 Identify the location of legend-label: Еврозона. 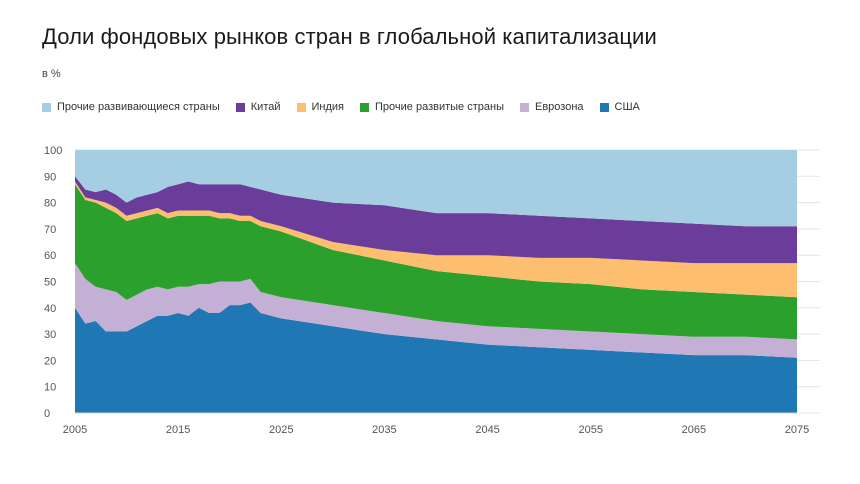
(559, 107).